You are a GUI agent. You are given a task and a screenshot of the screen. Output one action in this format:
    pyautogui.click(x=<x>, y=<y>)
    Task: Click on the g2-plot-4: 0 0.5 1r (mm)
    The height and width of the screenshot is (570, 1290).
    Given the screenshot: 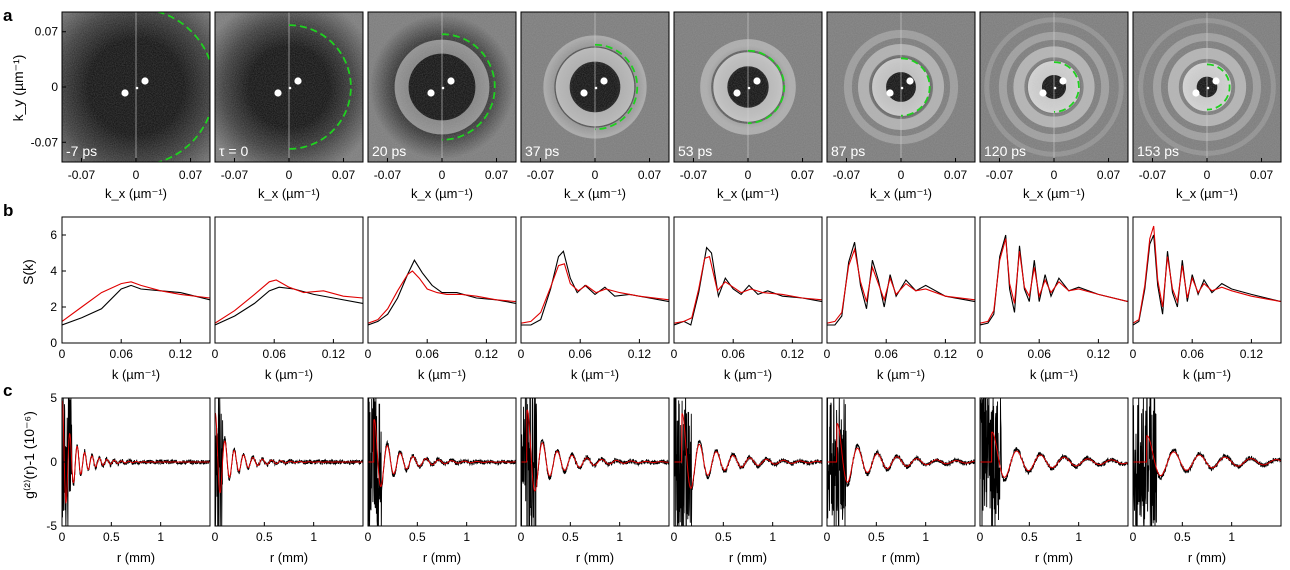 What is the action you would take?
    pyautogui.click(x=594, y=481)
    